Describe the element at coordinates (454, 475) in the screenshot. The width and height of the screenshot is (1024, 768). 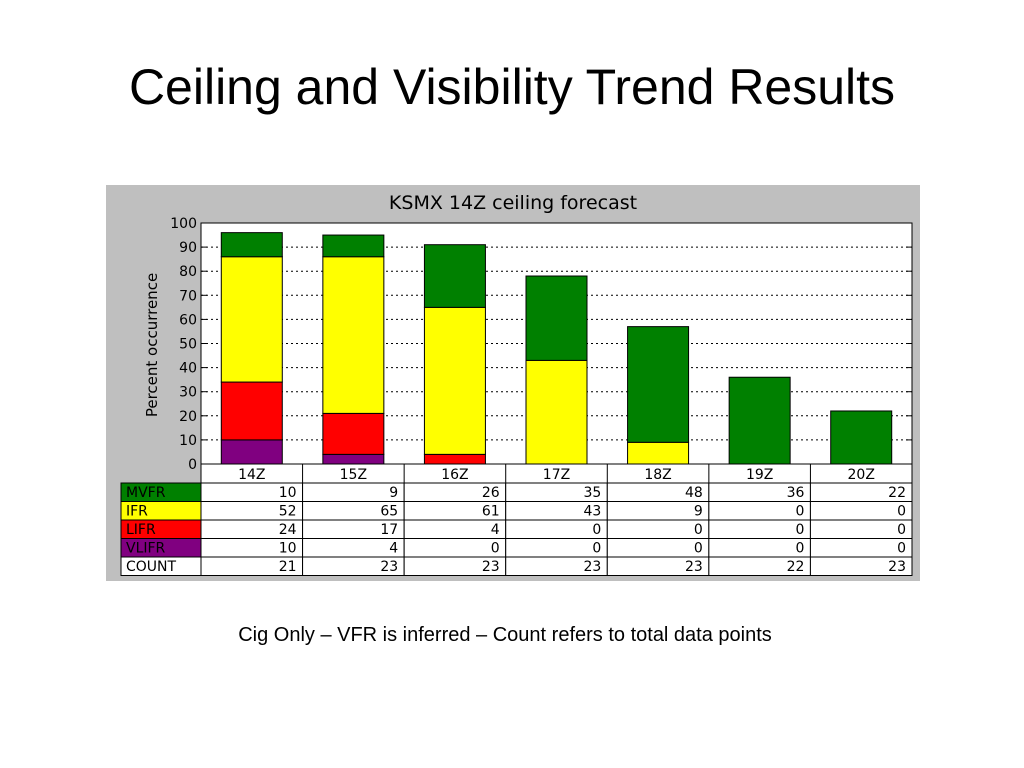
I see `x-tick-label: 16Z` at that location.